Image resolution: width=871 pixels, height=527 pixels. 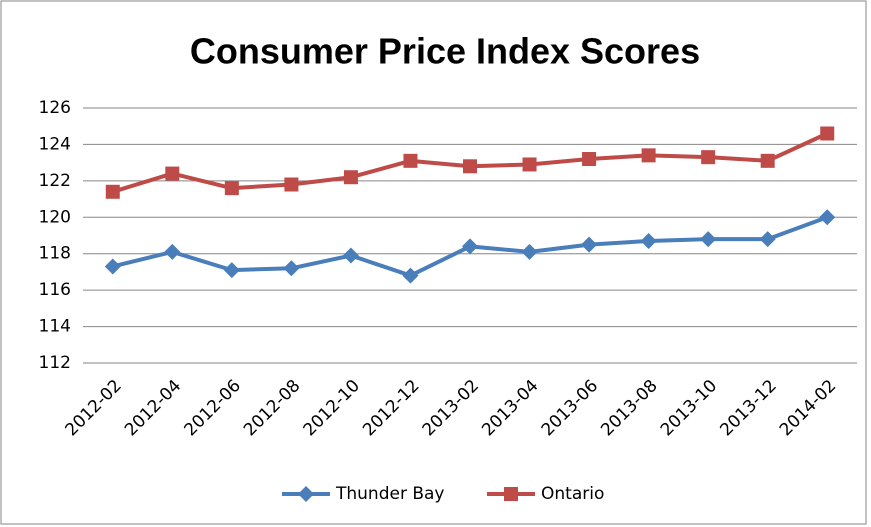 What do you see at coordinates (55, 363) in the screenshot?
I see `y-tick-label: 112` at bounding box center [55, 363].